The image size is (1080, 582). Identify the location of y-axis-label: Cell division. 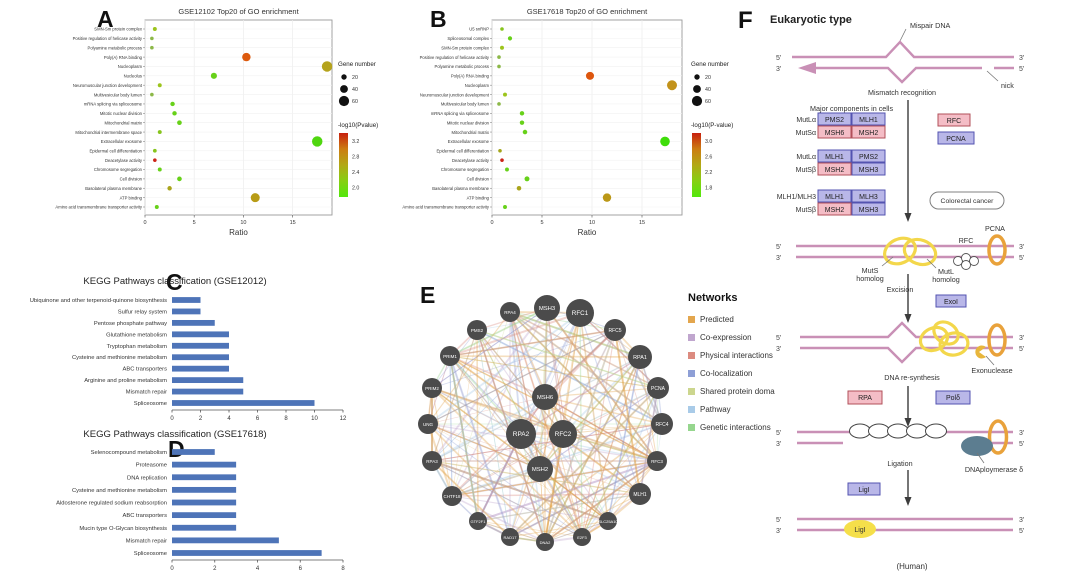
(131, 179).